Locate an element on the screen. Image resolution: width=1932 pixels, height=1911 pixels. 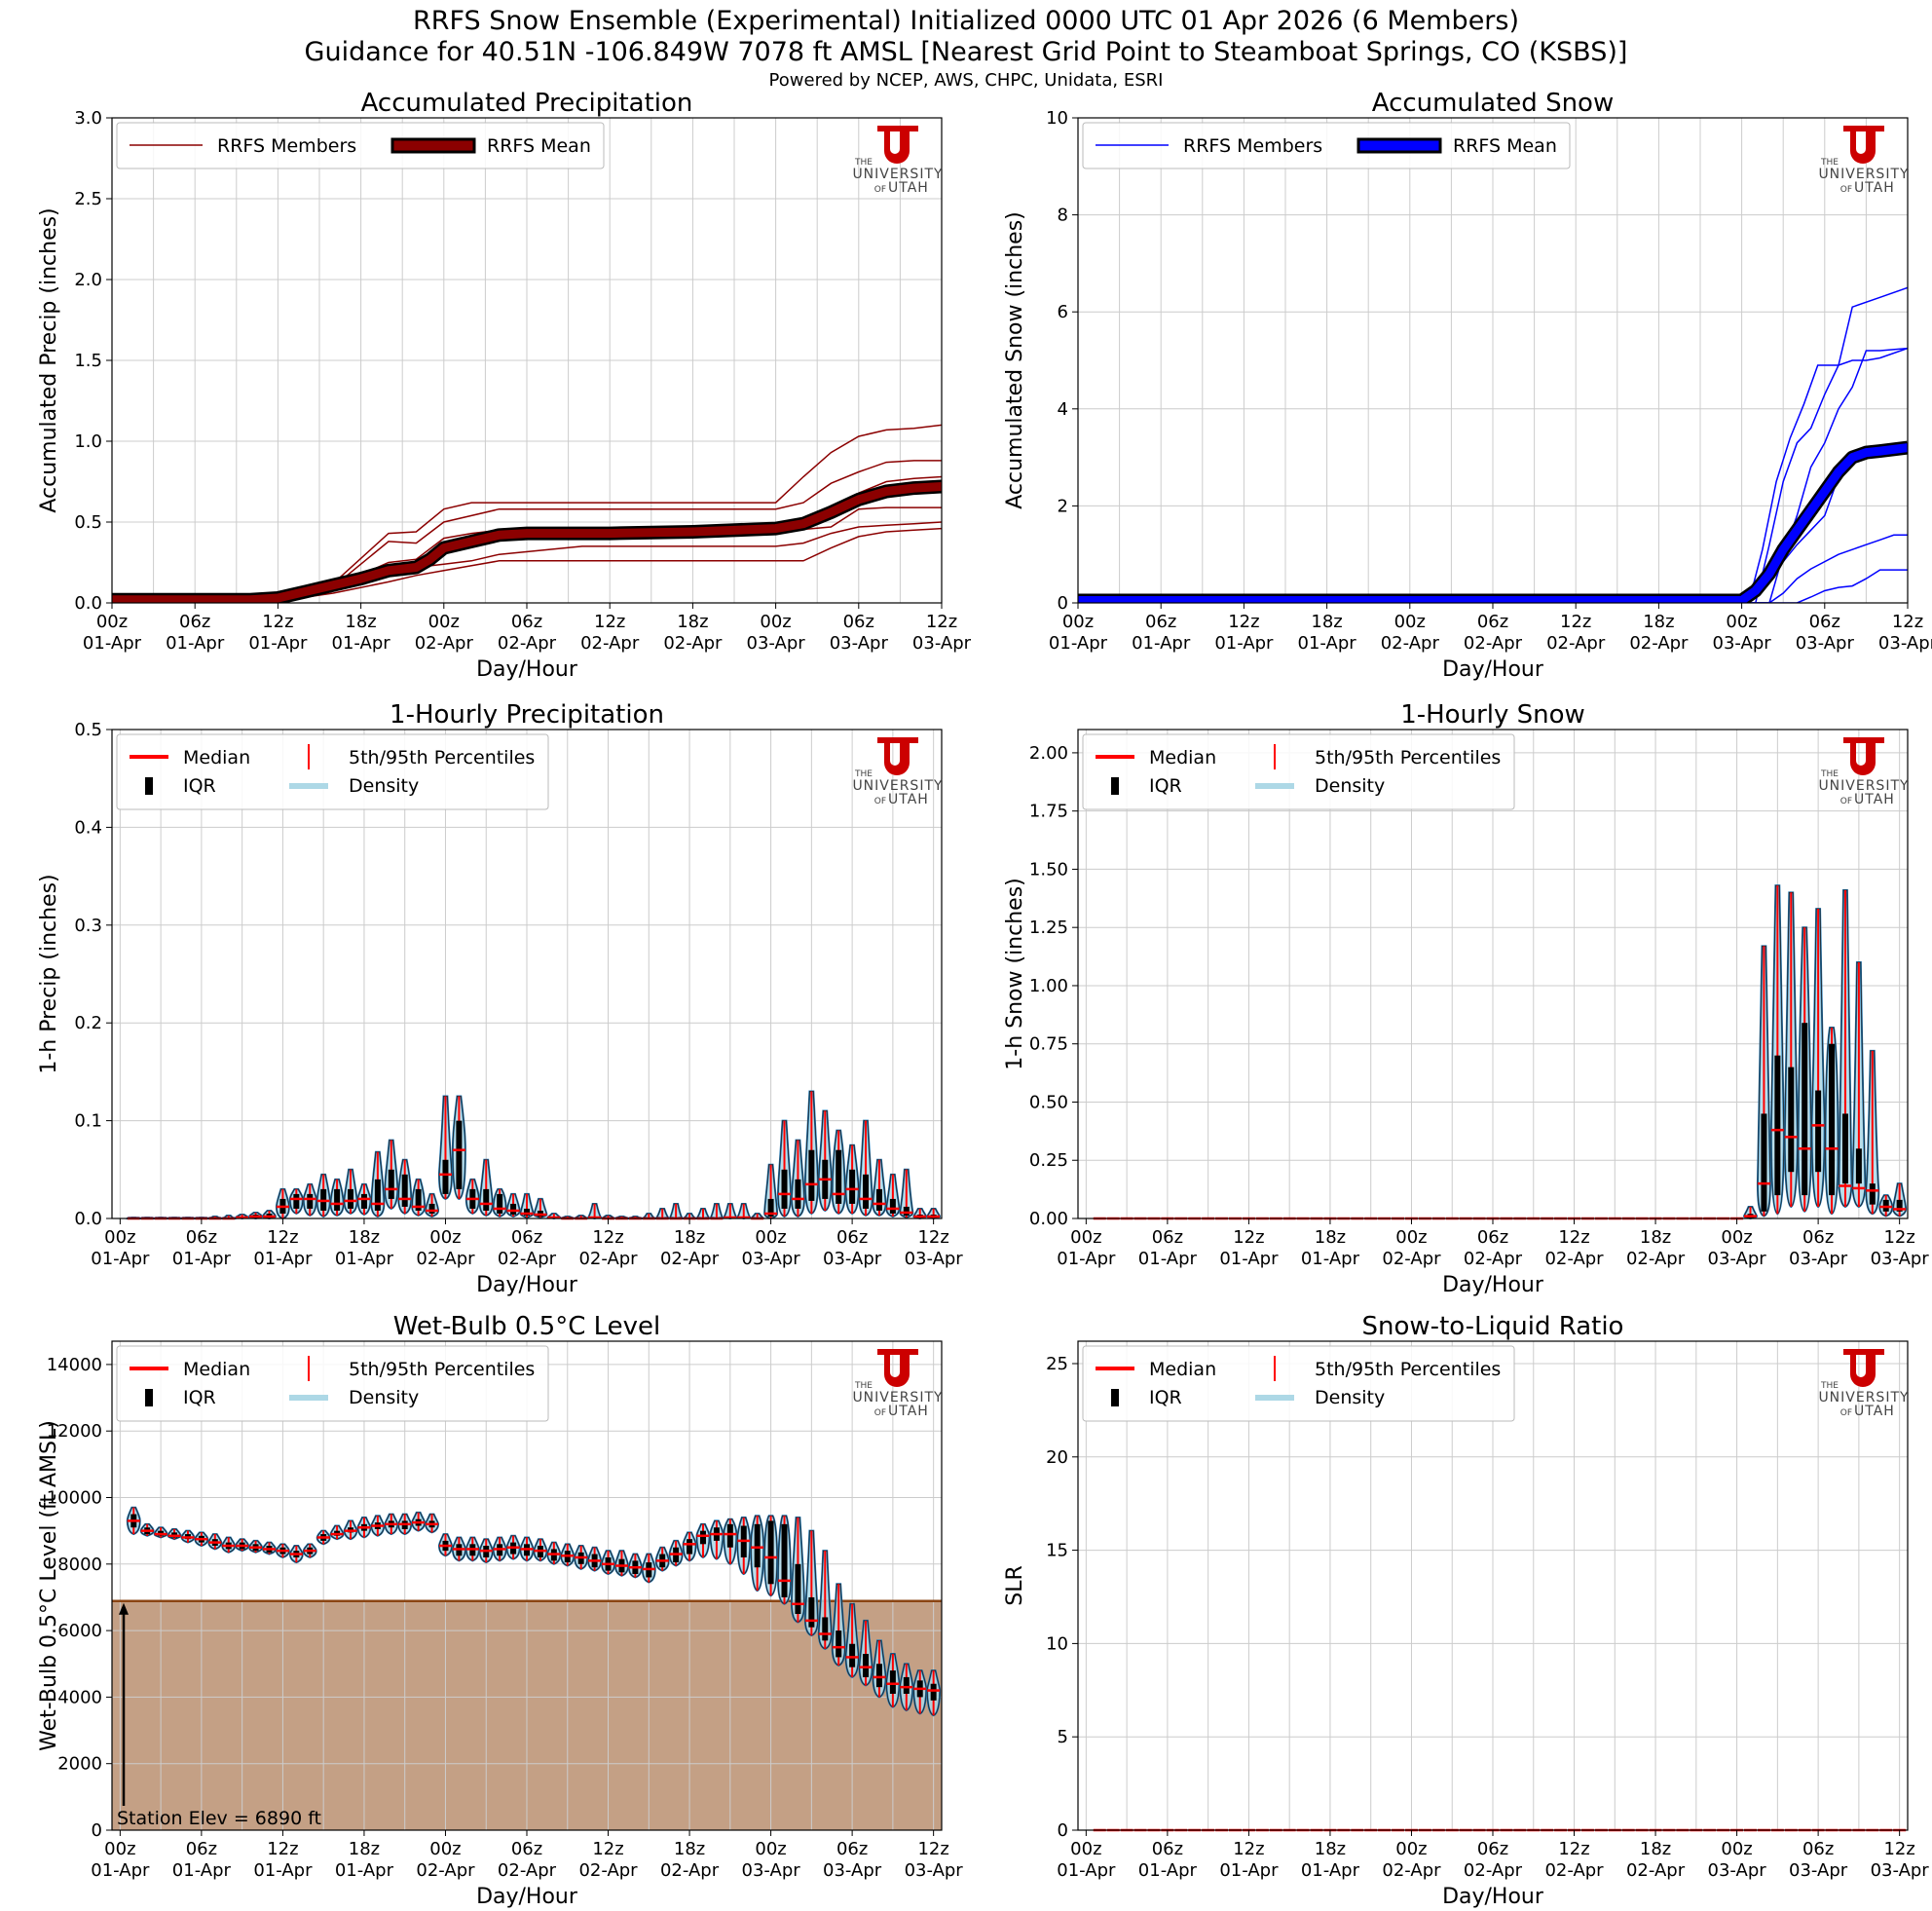
legend-iqr-label: IQR is located at coordinates (1166, 1397).